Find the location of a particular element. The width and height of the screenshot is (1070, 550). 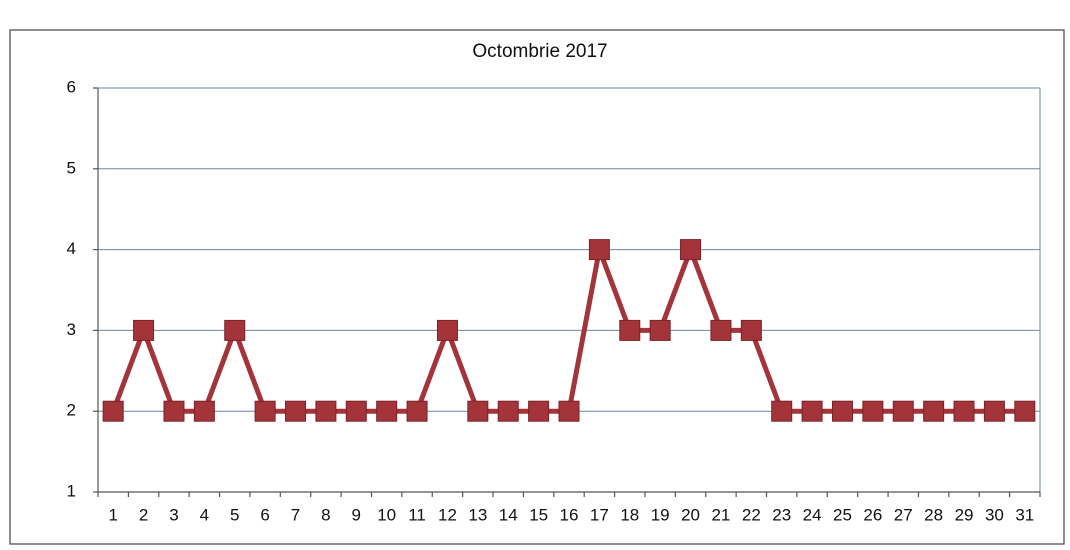

y-tick-label: 1 is located at coordinates (71, 490).